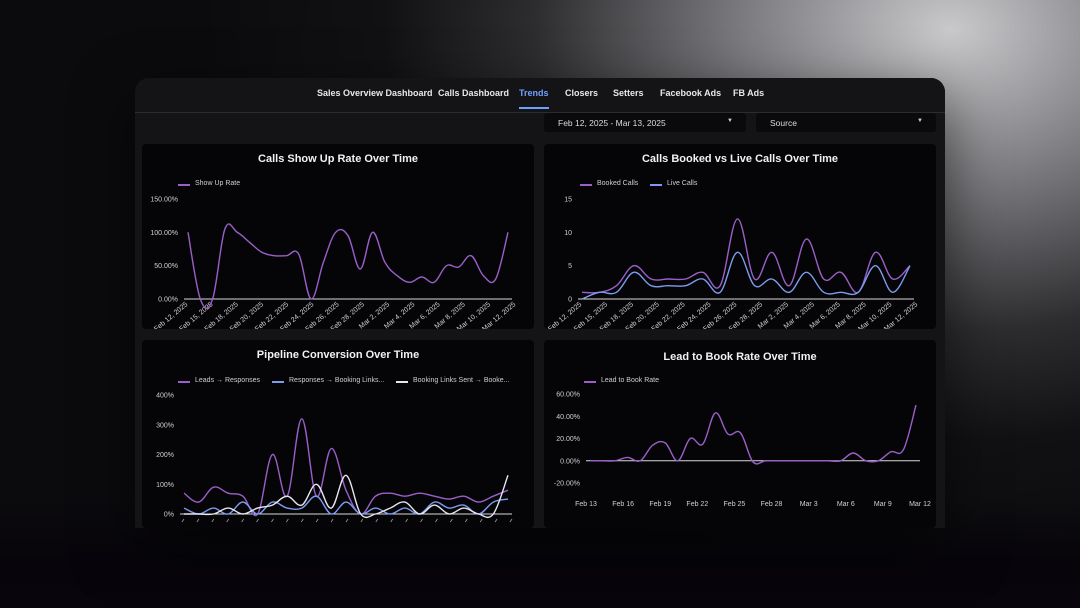  I want to click on y-tick-label: -20.00%, so click(567, 484).